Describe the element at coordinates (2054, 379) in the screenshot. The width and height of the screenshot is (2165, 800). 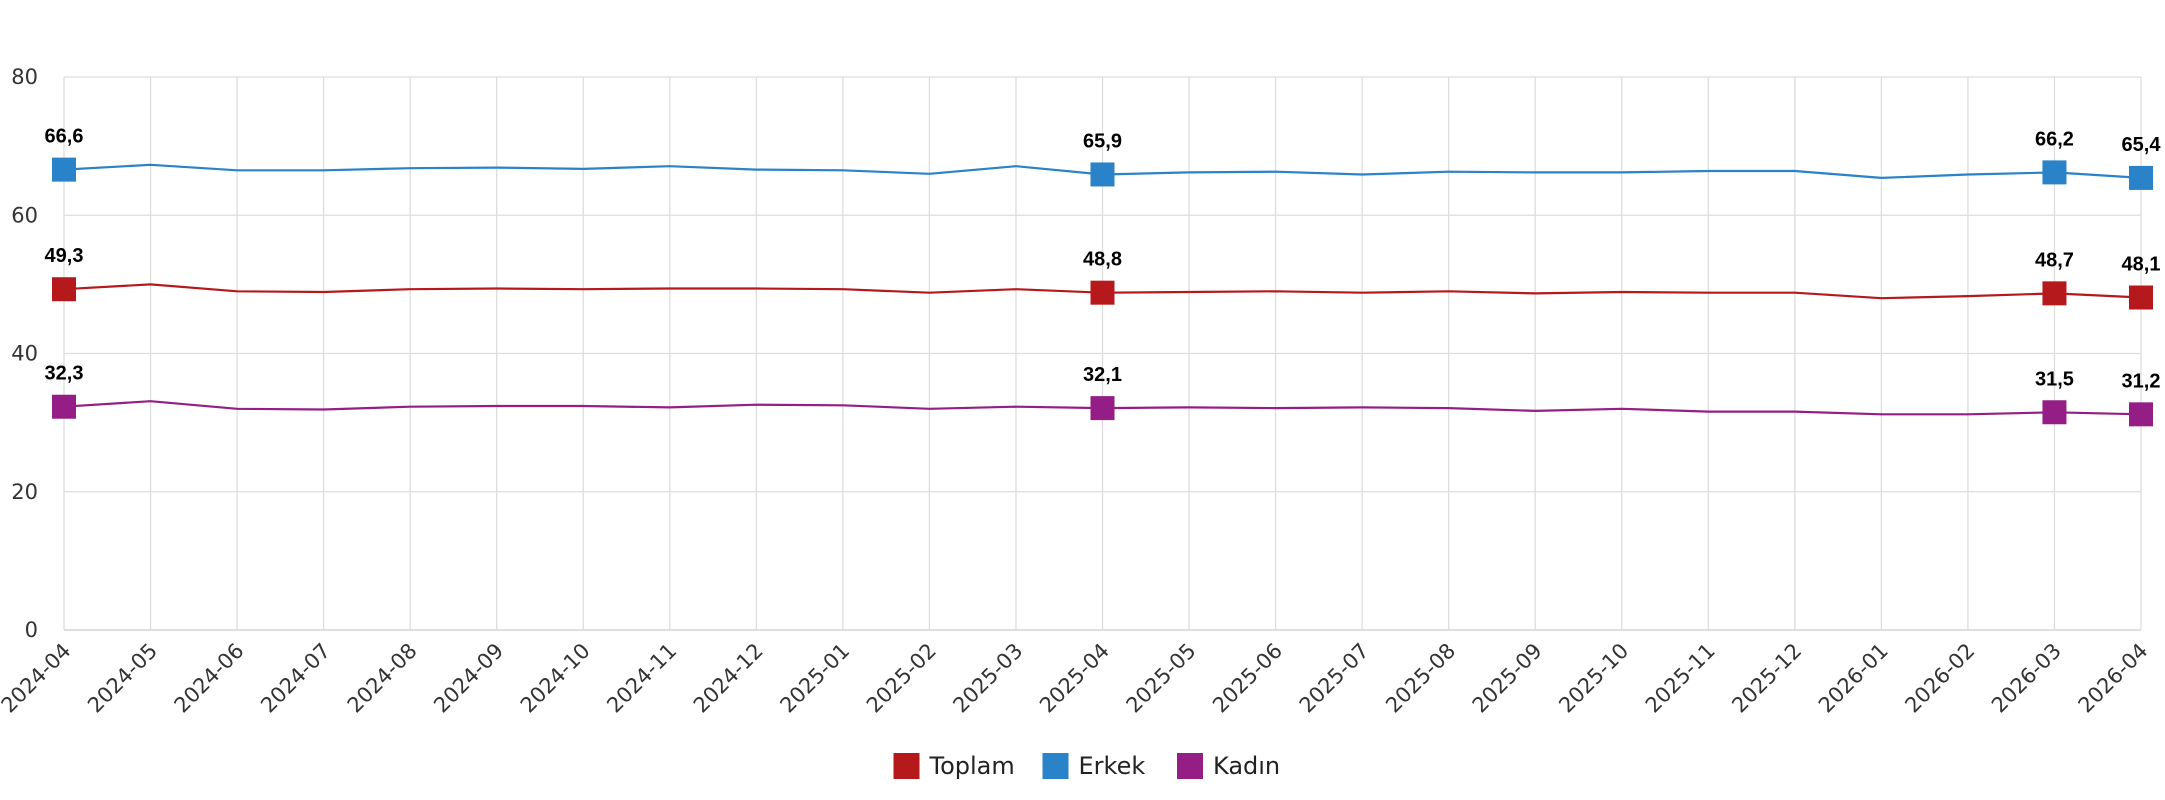
I see `data-label: 31,5` at that location.